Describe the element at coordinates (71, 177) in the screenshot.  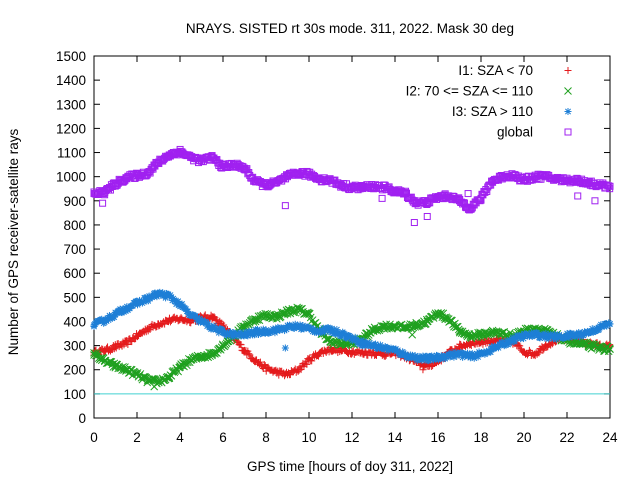
I see `y-tick-label: 1000` at that location.